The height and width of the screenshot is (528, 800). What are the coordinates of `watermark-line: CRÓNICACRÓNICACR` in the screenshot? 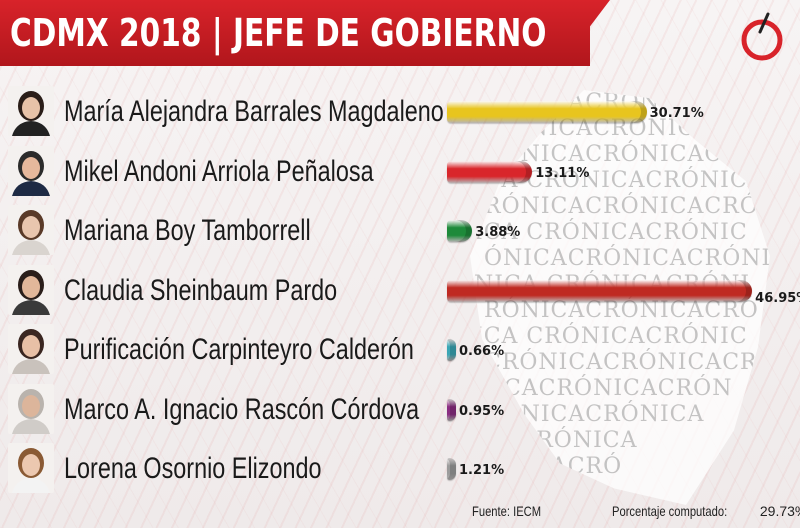 It's located at (621, 362).